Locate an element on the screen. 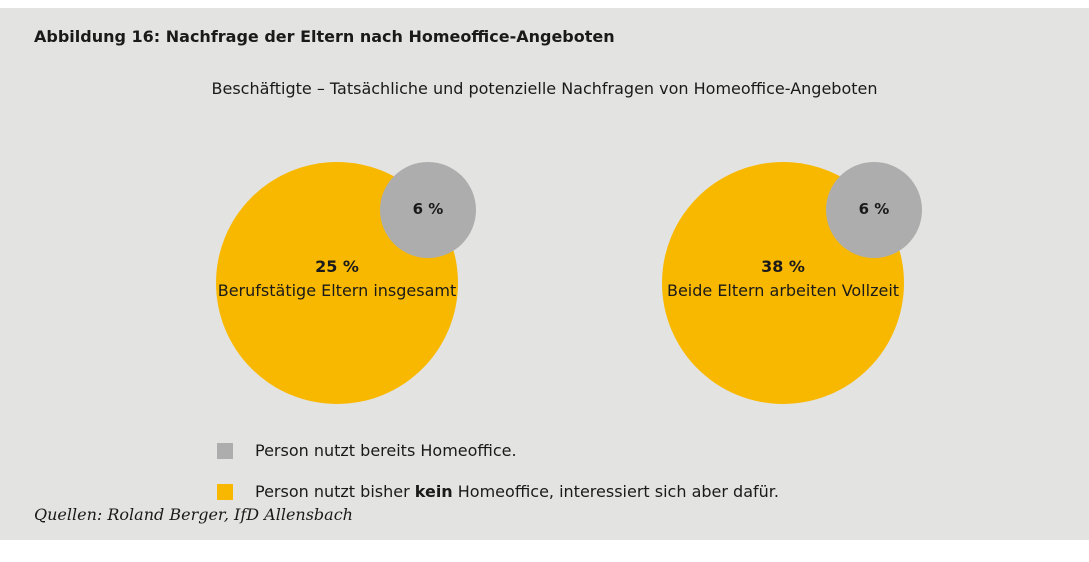 The height and width of the screenshot is (562, 1089). legend-item: Person nutzt bereits Homeoffice. is located at coordinates (367, 450).